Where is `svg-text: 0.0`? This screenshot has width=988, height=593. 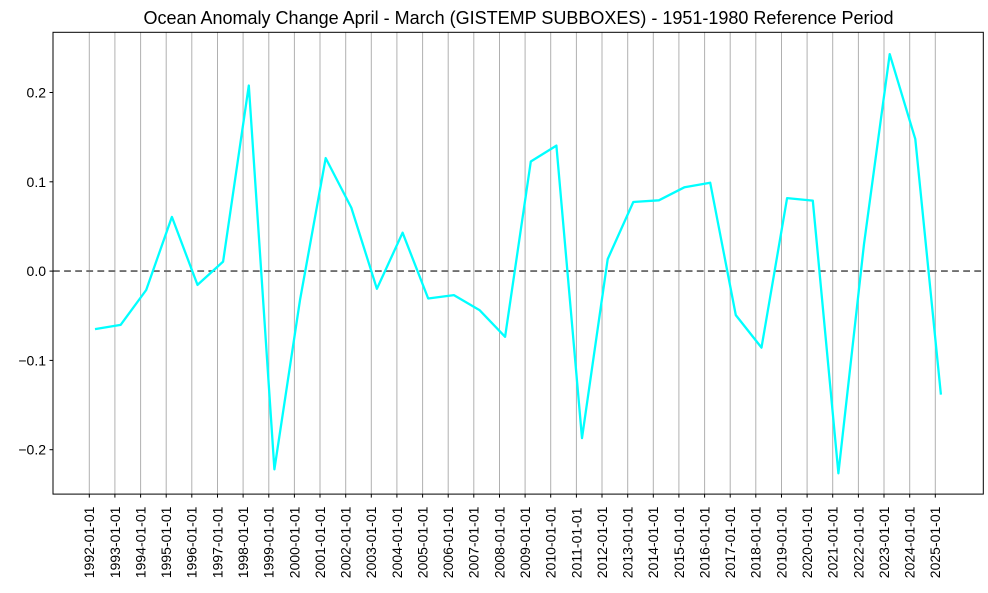 svg-text: 0.0 is located at coordinates (37, 271).